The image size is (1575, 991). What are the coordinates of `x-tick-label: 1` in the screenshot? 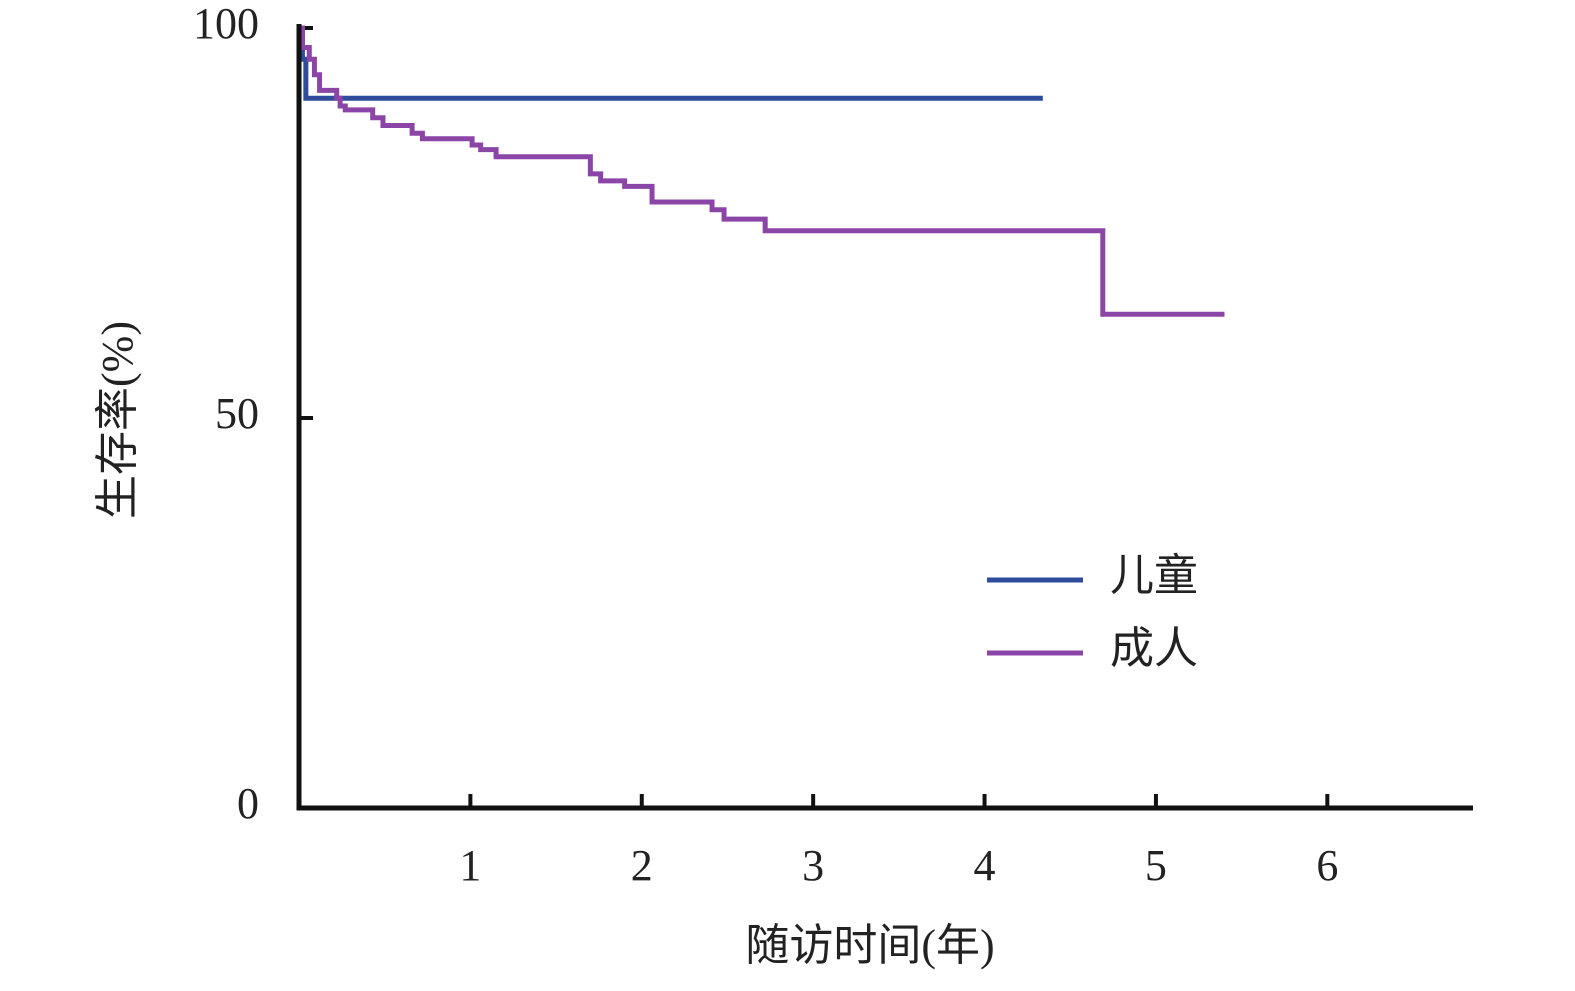 It's located at (470, 865).